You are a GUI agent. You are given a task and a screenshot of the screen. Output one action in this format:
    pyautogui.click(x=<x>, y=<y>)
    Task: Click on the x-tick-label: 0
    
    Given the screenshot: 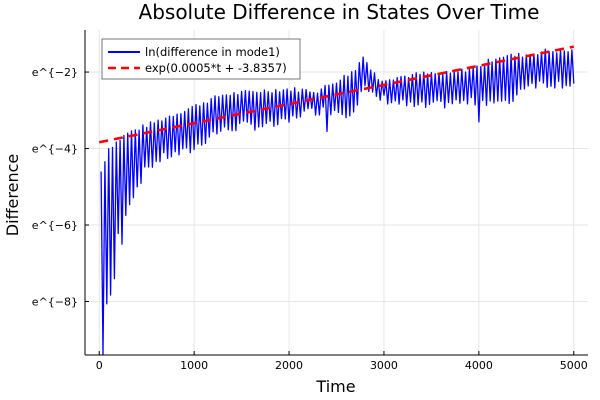 What is the action you would take?
    pyautogui.click(x=99, y=365)
    